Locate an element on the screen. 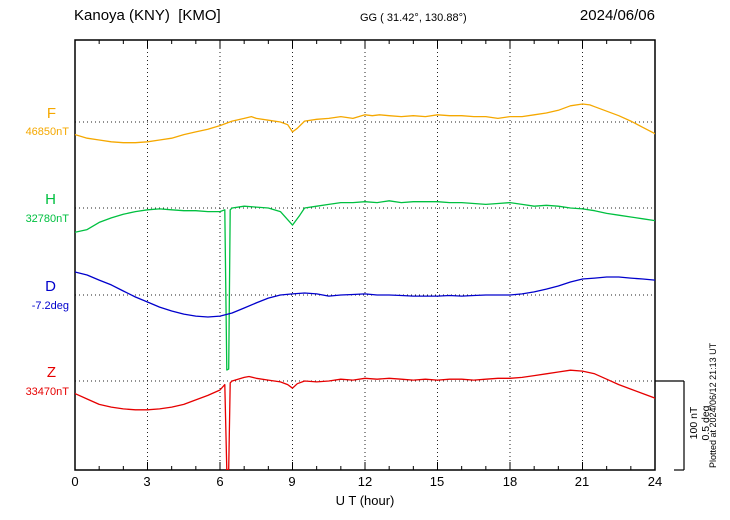  series-label-D: D is located at coordinates (50, 286).